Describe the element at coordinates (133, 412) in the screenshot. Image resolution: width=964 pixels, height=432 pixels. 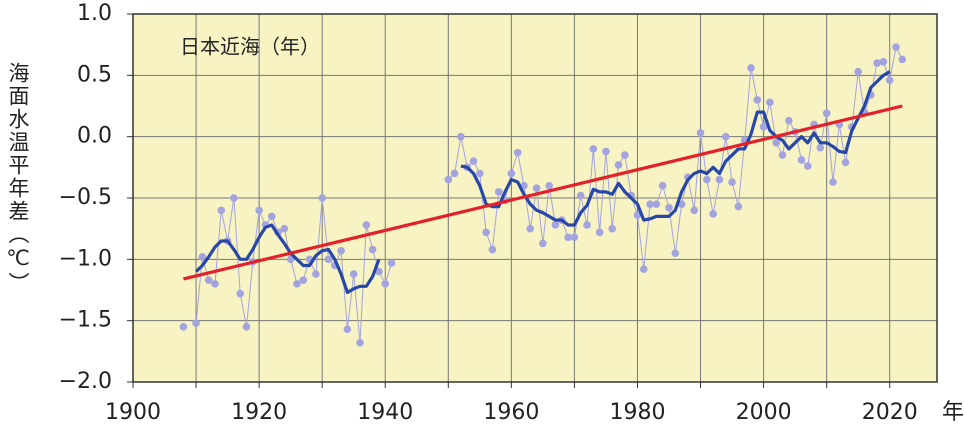
I see `x-tick-label: 1900` at that location.